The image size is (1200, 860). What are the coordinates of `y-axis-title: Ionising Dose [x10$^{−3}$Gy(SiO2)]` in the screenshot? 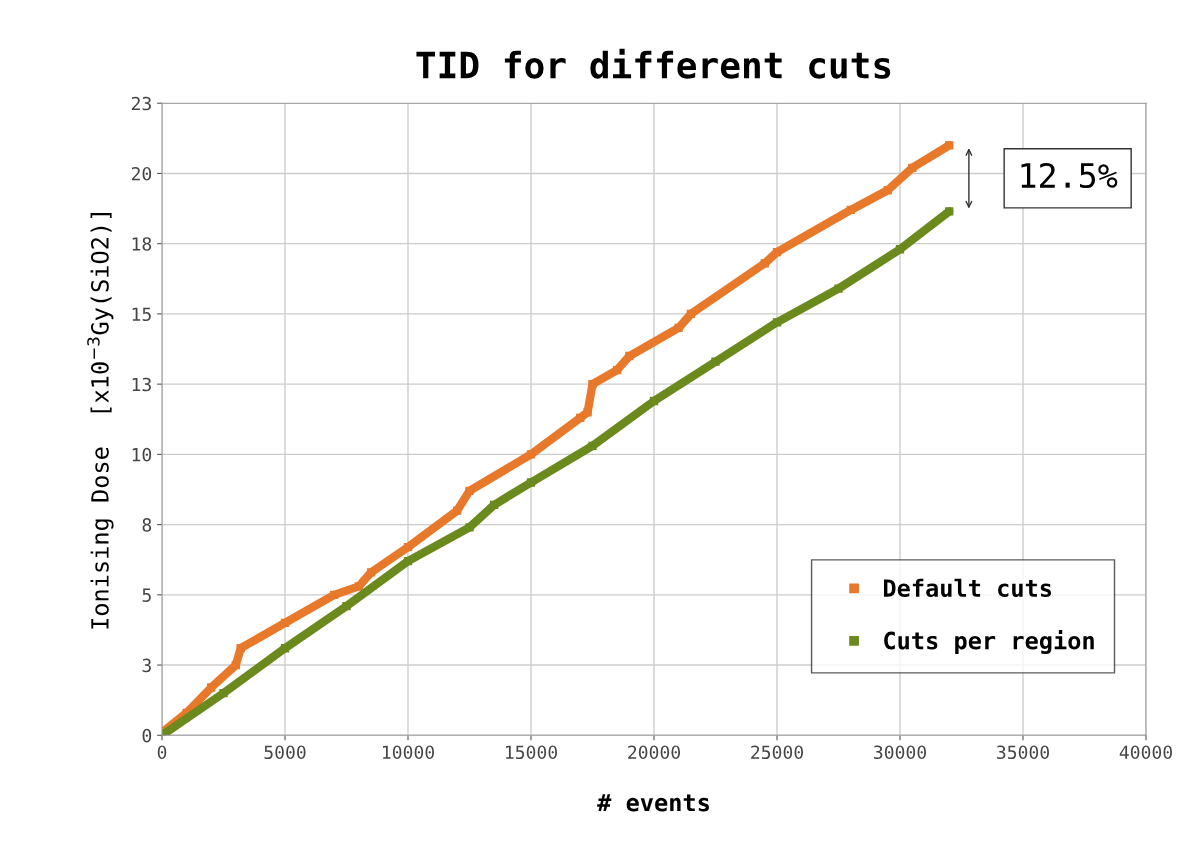 It's located at (100, 421).